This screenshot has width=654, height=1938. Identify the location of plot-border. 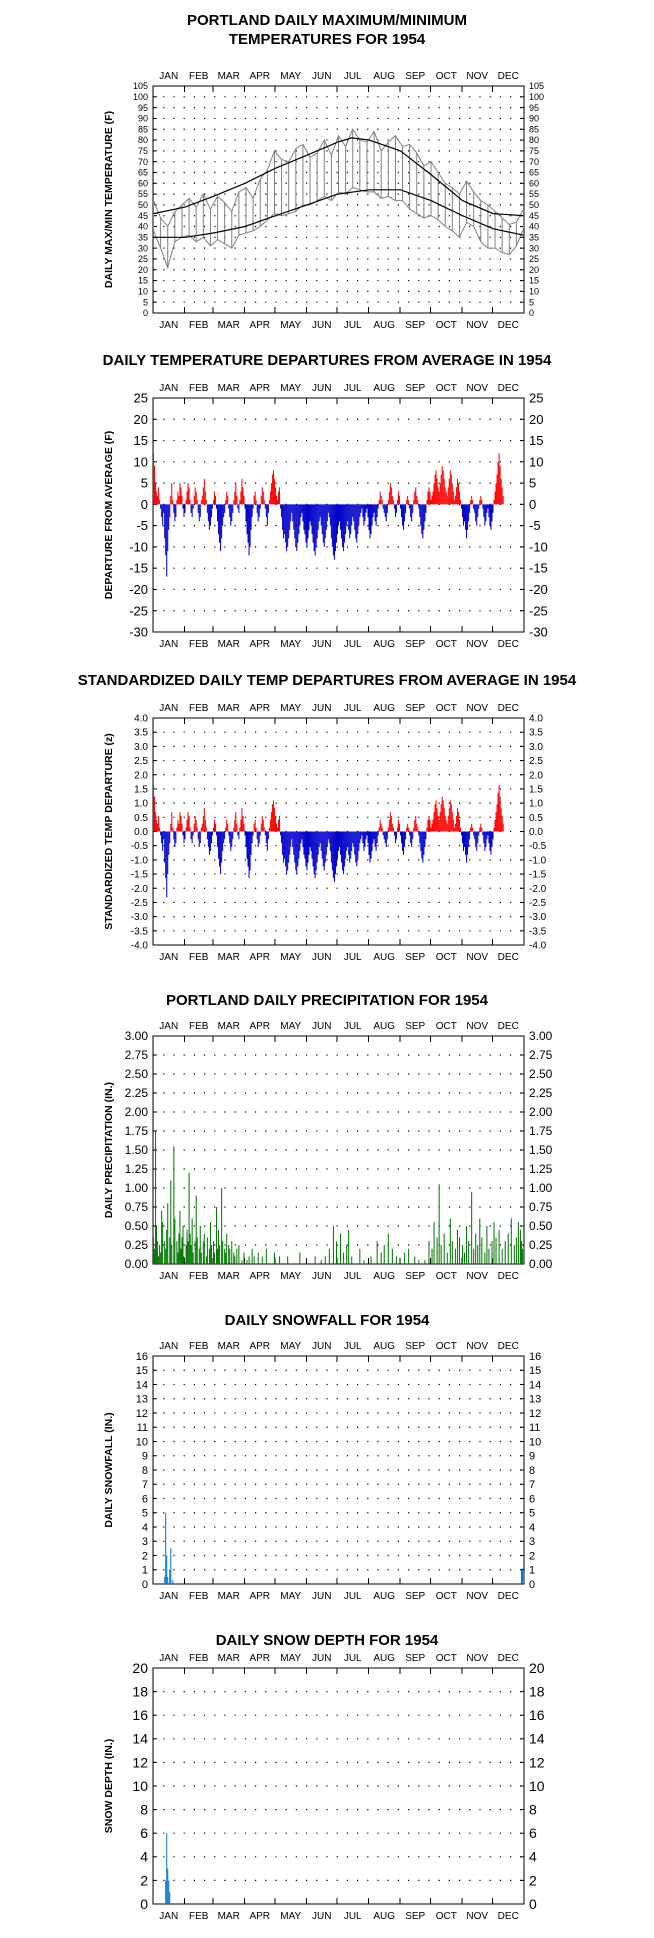
(338, 1150).